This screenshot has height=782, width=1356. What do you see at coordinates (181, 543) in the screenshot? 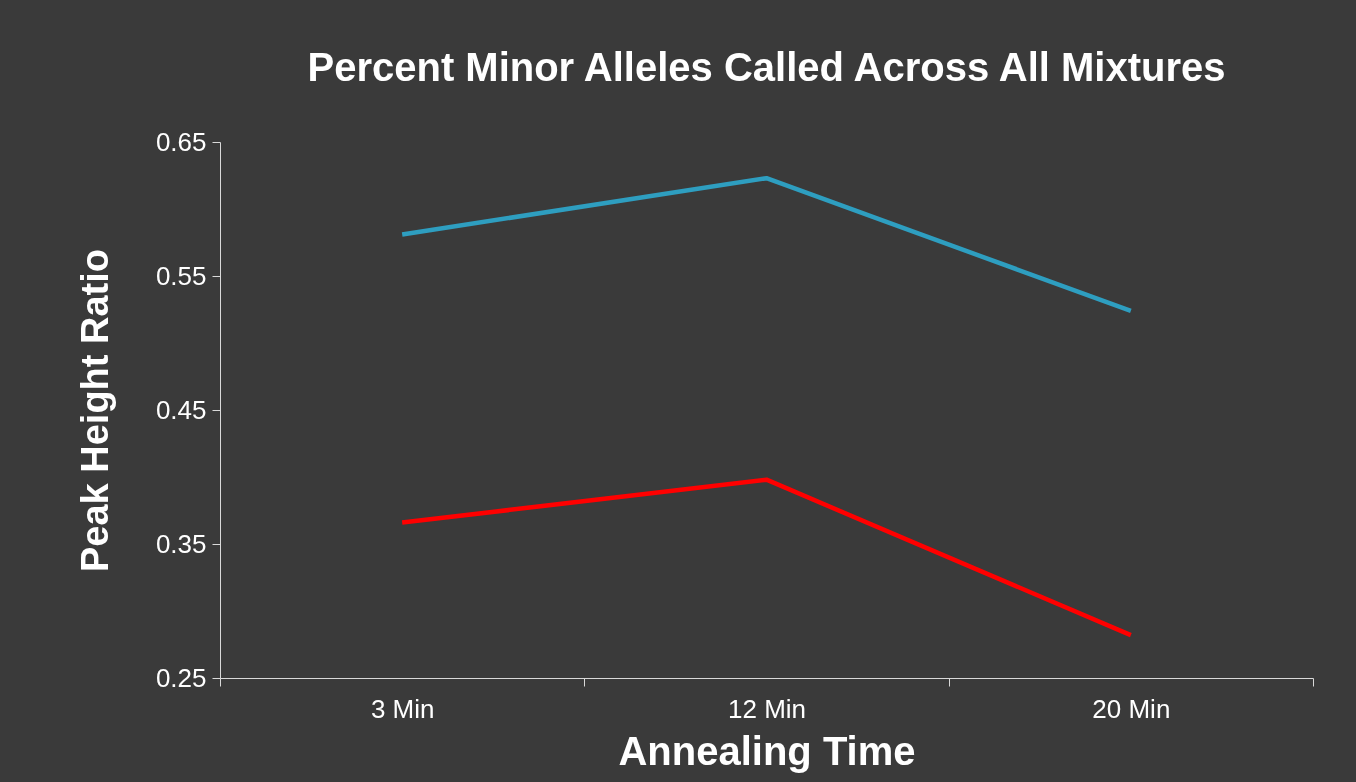
I see `y-tick-label: 0.35` at bounding box center [181, 543].